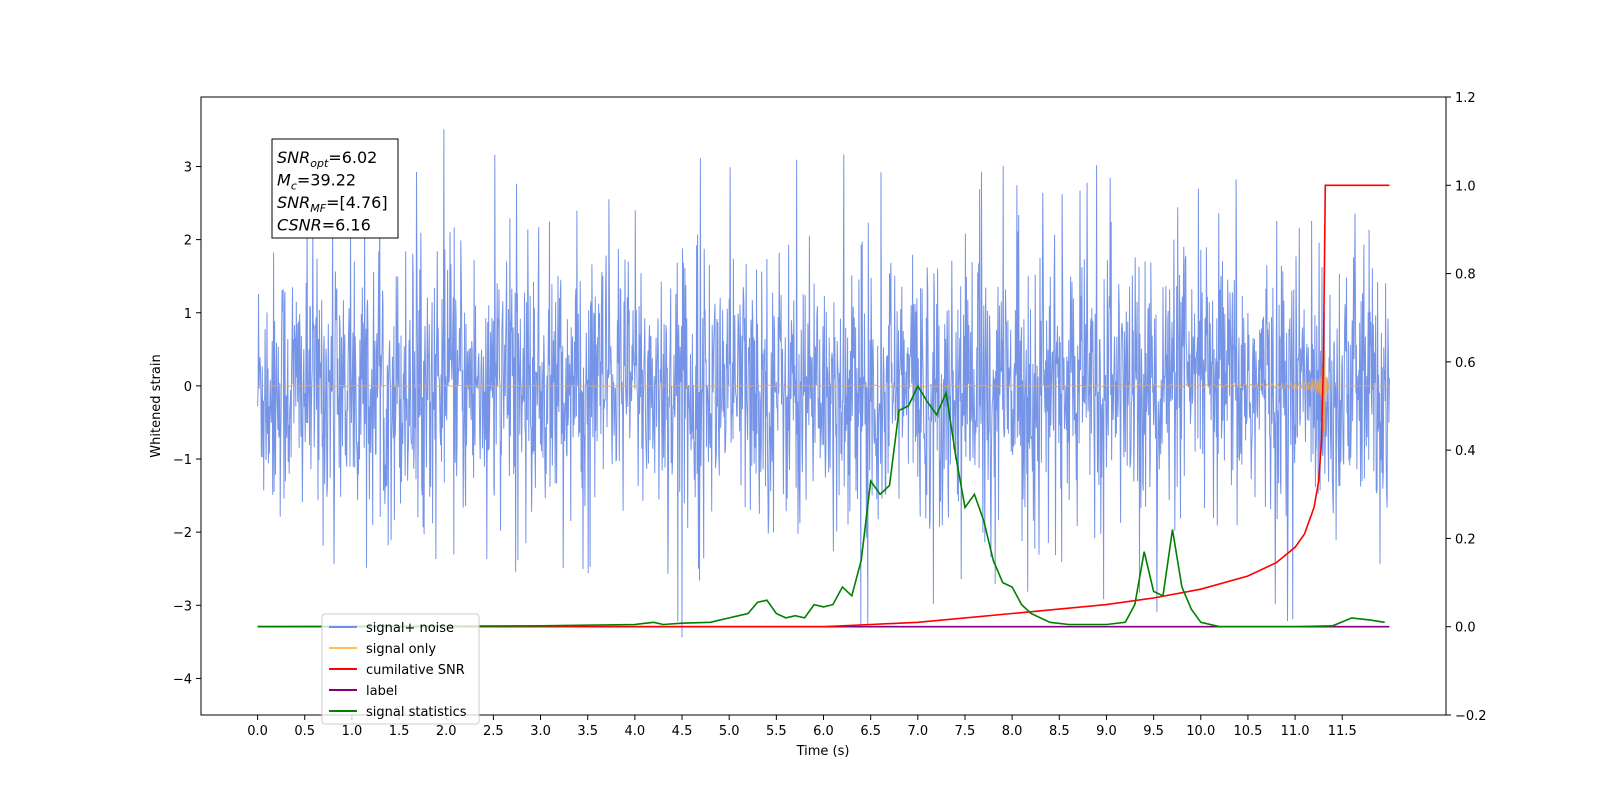  I want to click on x-tick-label: 10.5, so click(1247, 731).